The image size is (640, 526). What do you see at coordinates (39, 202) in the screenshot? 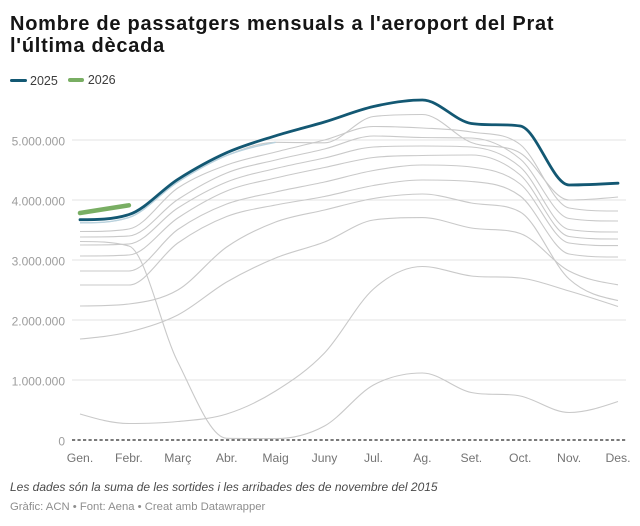
I see `svg-text: 4.000.000` at bounding box center [39, 202].